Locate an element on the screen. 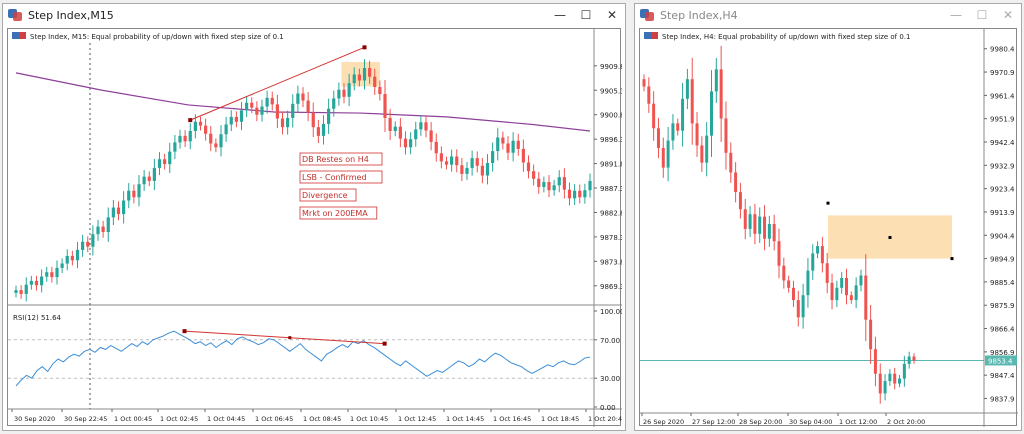 This screenshot has height=434, width=1024. price-tick-label: 9961.4 is located at coordinates (1002, 96).